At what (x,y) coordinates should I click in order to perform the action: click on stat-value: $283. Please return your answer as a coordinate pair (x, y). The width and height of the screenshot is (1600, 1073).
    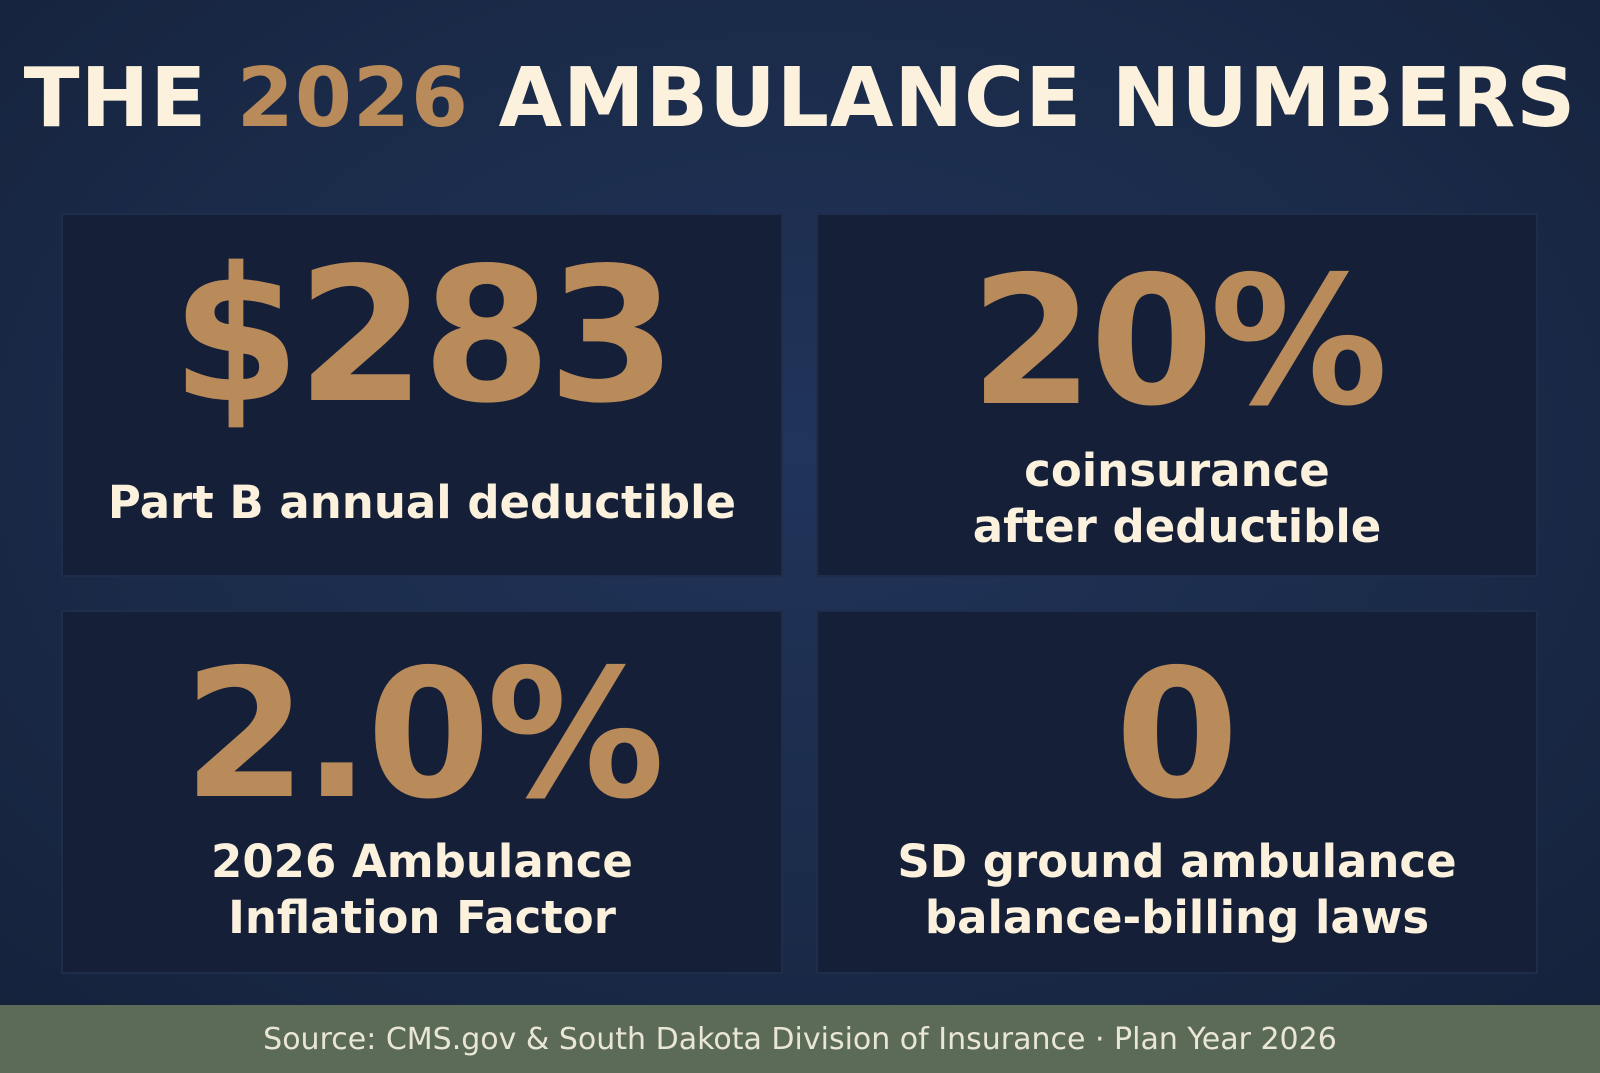
    Looking at the image, I should click on (424, 335).